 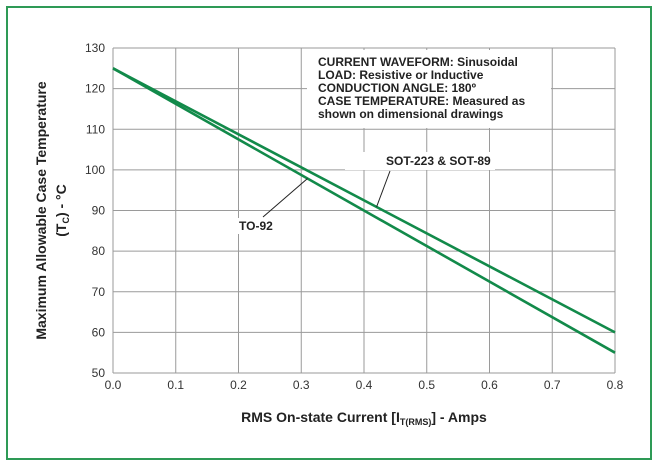 What do you see at coordinates (320, 417) in the screenshot?
I see `x-axis-title-main: RMS On-state Current [I` at bounding box center [320, 417].